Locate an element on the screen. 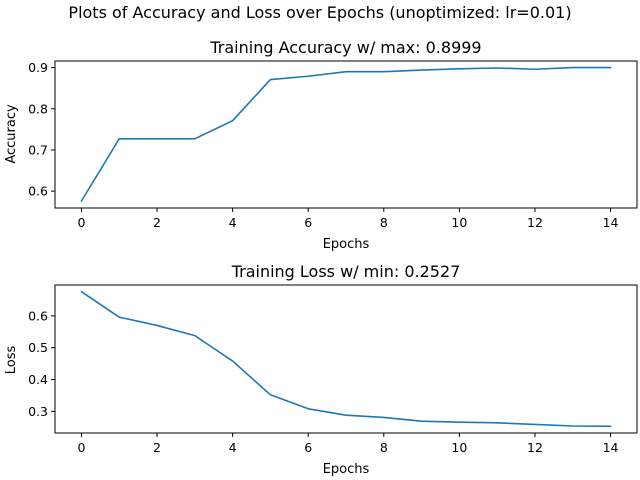  accuracy-y-tick-label: 0.9 is located at coordinates (38, 67).